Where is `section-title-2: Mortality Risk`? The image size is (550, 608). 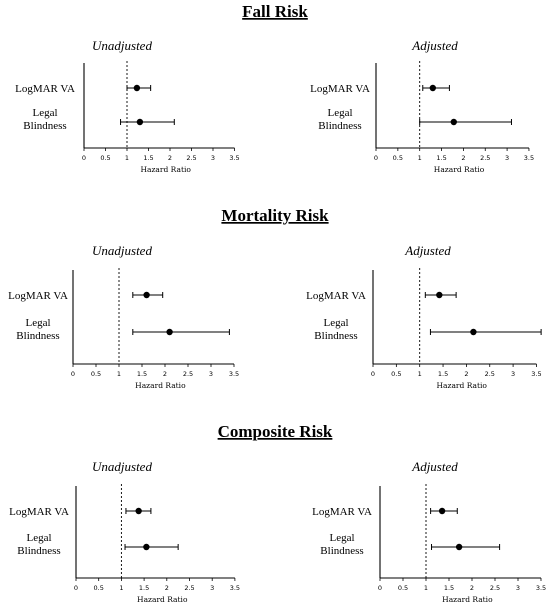
section-title-2: Mortality Risk is located at coordinates (275, 215).